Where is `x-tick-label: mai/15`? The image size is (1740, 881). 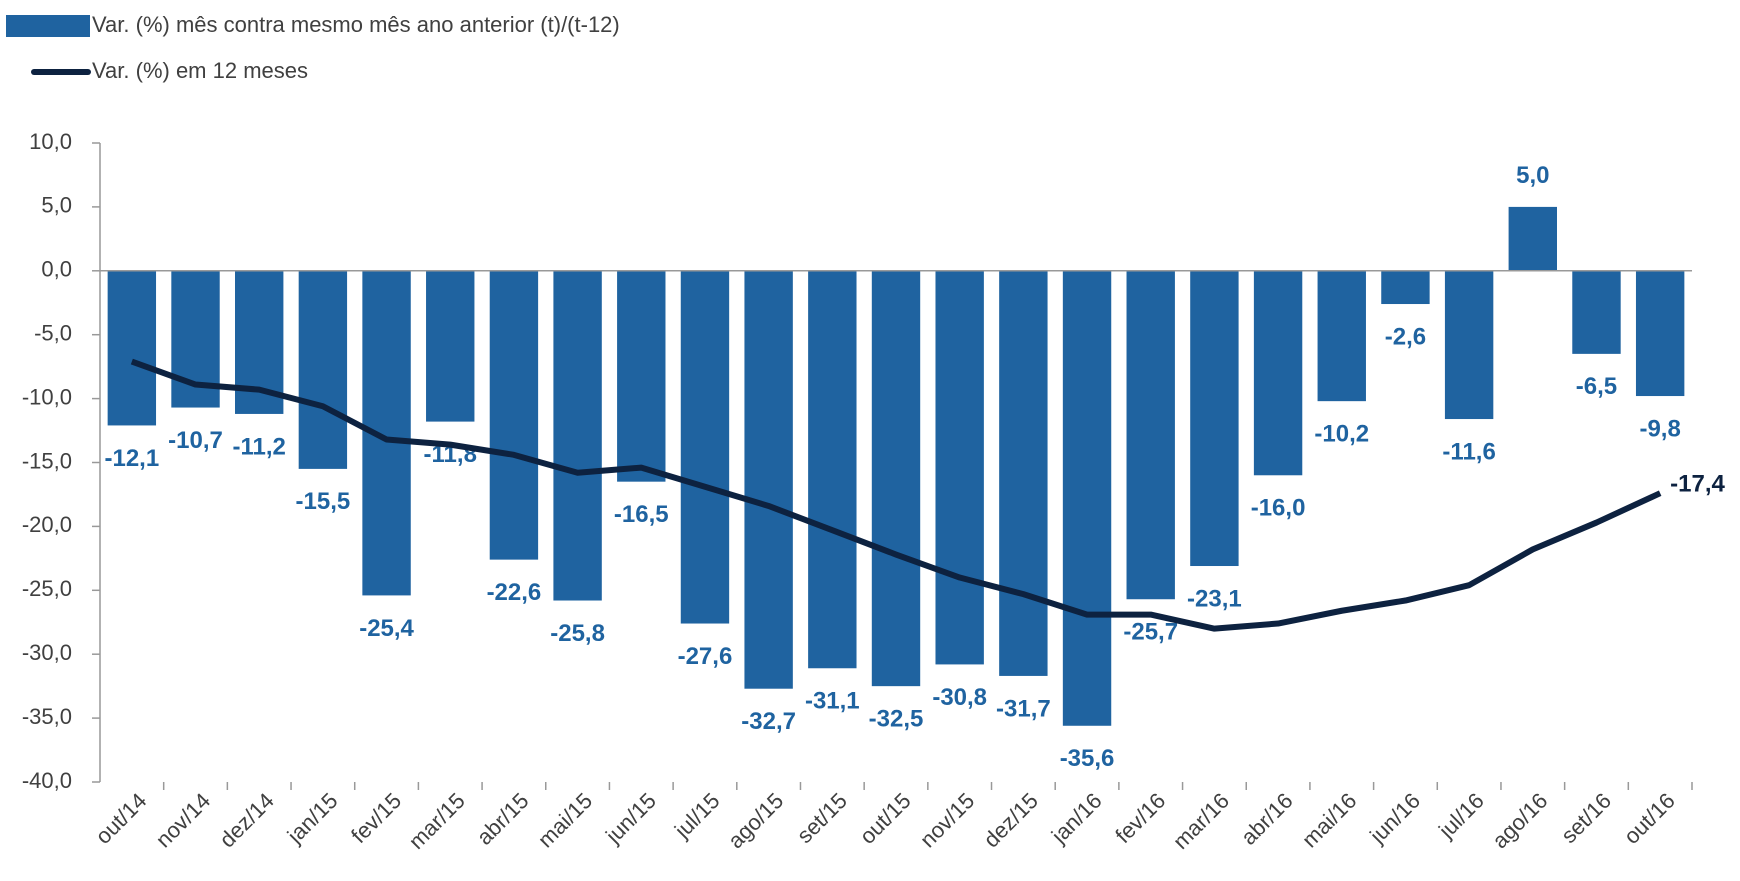 x-tick-label: mai/15 is located at coordinates (565, 820).